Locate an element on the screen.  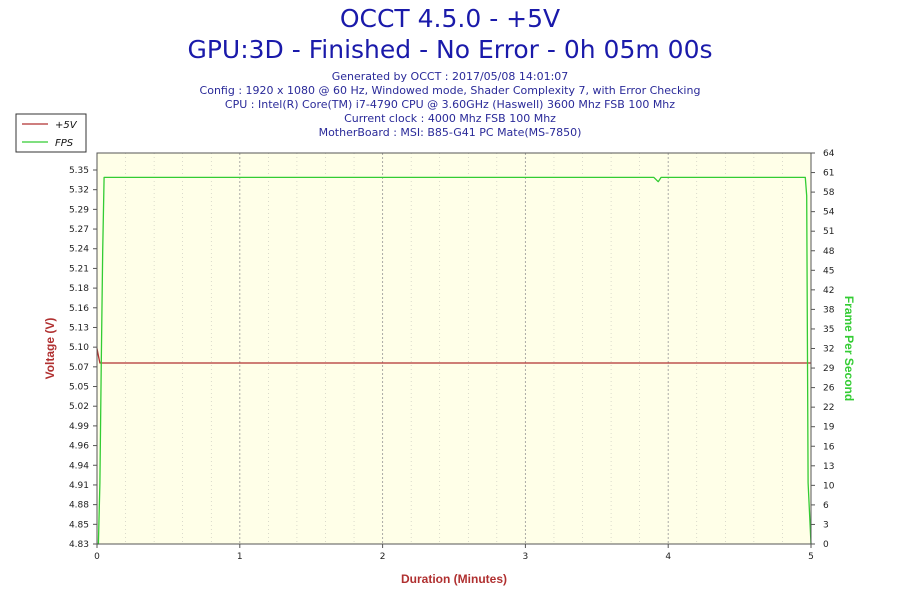
y-tick-label: 5.35 is located at coordinates (79, 171).